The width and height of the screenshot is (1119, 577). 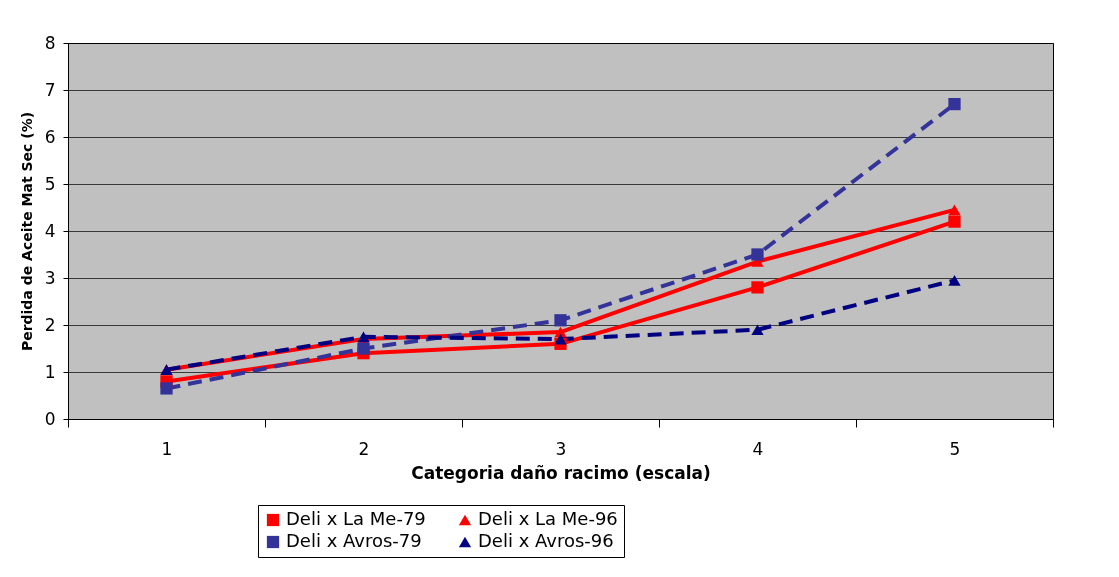 I want to click on y-tick-label: 2, so click(x=50, y=324).